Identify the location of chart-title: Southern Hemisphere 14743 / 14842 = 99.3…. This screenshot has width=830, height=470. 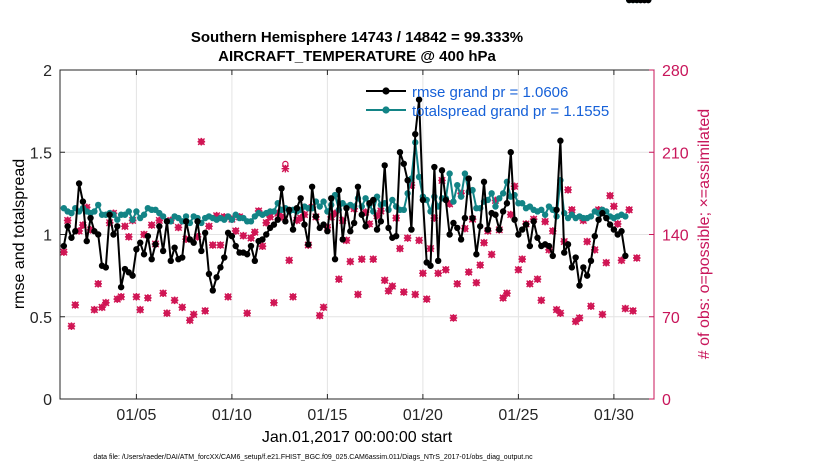
(357, 37).